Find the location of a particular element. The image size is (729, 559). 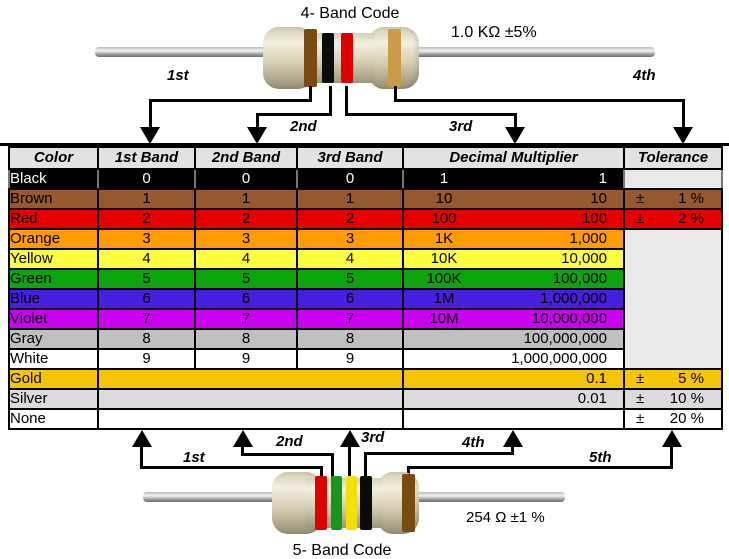

multiplier-value: 1 is located at coordinates (602, 178).